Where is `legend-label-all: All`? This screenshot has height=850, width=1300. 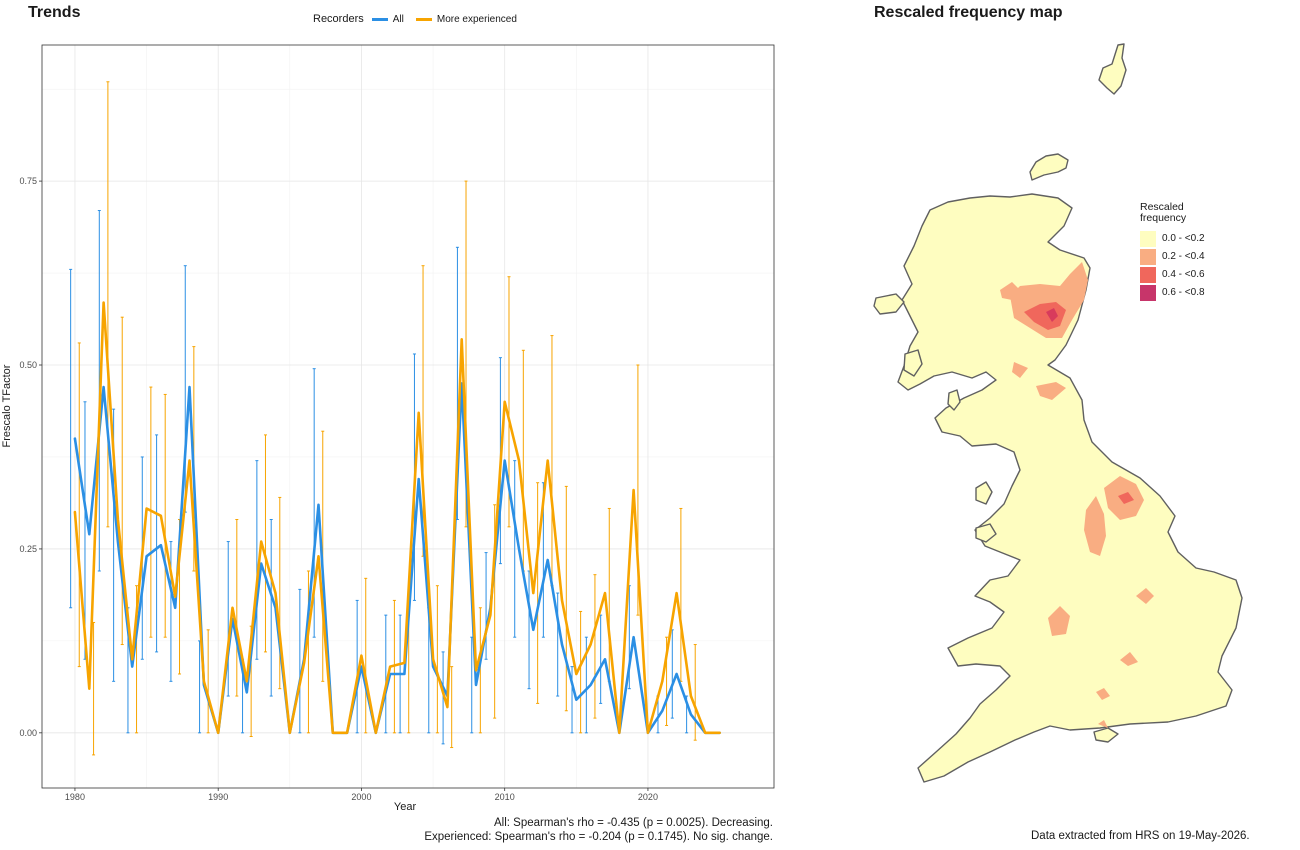
legend-label-all: All is located at coordinates (398, 19).